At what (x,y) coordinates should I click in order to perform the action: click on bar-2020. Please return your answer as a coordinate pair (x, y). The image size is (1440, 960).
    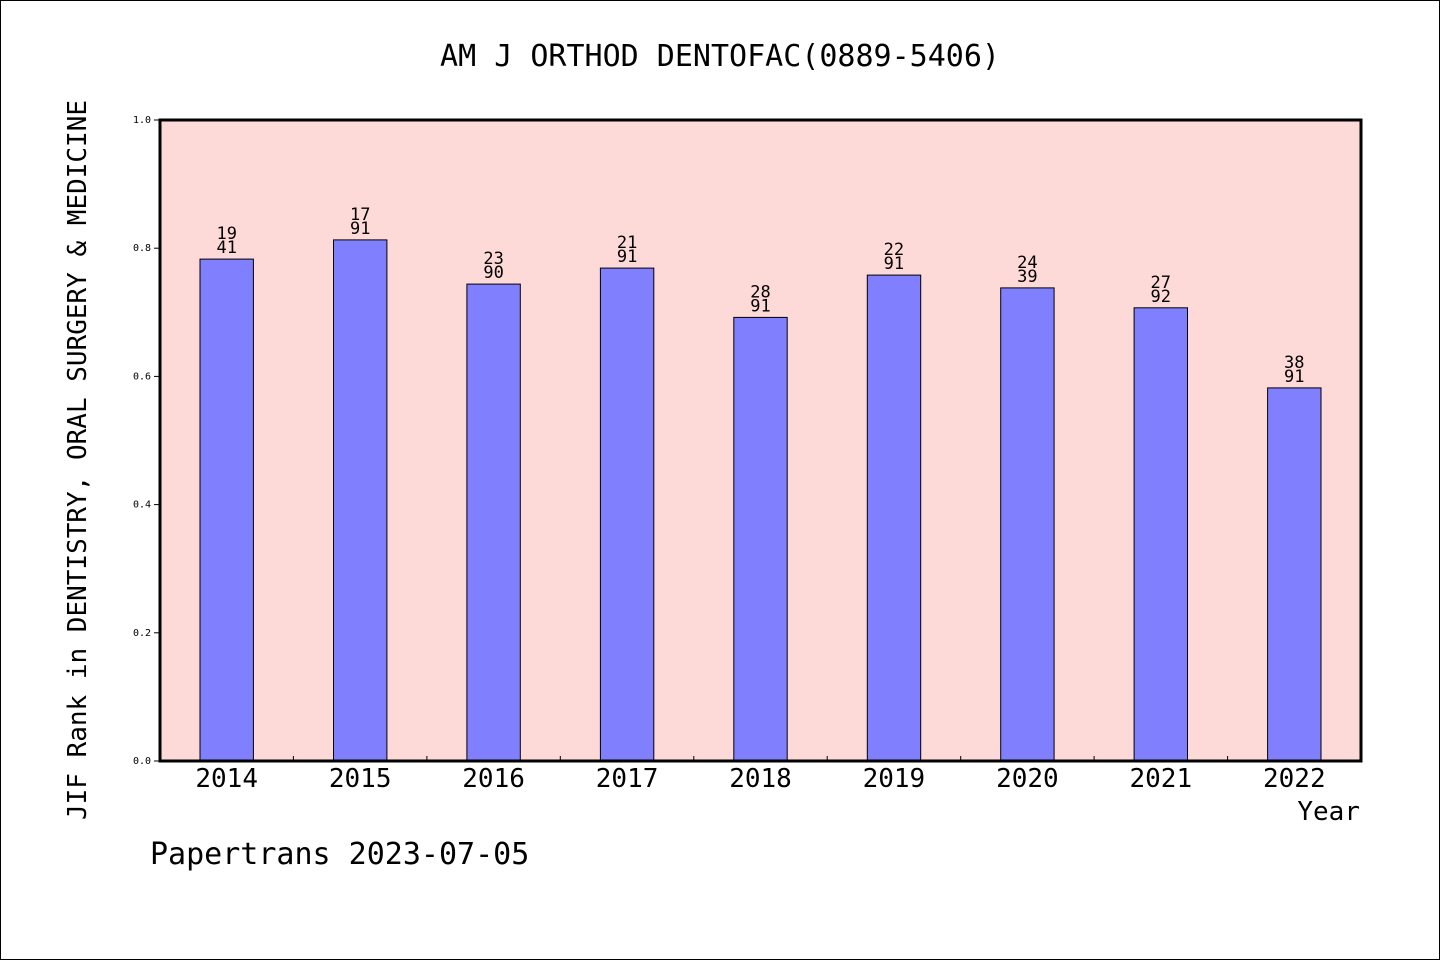
    Looking at the image, I should click on (1027, 524).